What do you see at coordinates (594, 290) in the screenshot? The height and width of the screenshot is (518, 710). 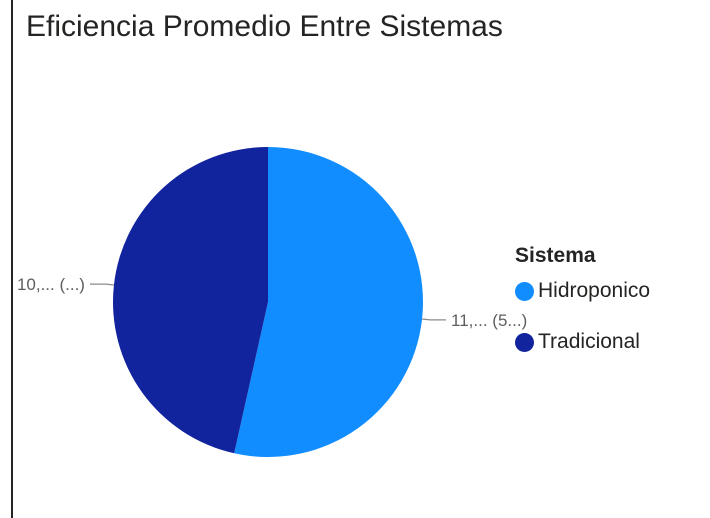 I see `legend-label-hidroponico: Hidroponico` at bounding box center [594, 290].